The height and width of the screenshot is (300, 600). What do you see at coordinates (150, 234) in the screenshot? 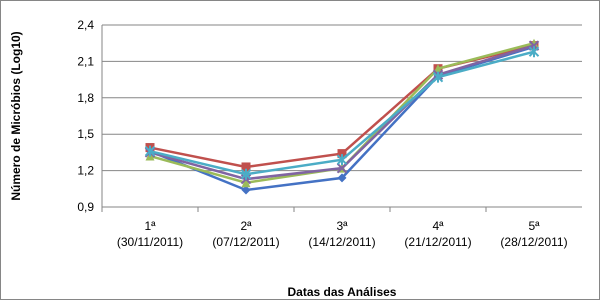
I see `x-tick-label: 1ª (30/11/2011)` at bounding box center [150, 234].